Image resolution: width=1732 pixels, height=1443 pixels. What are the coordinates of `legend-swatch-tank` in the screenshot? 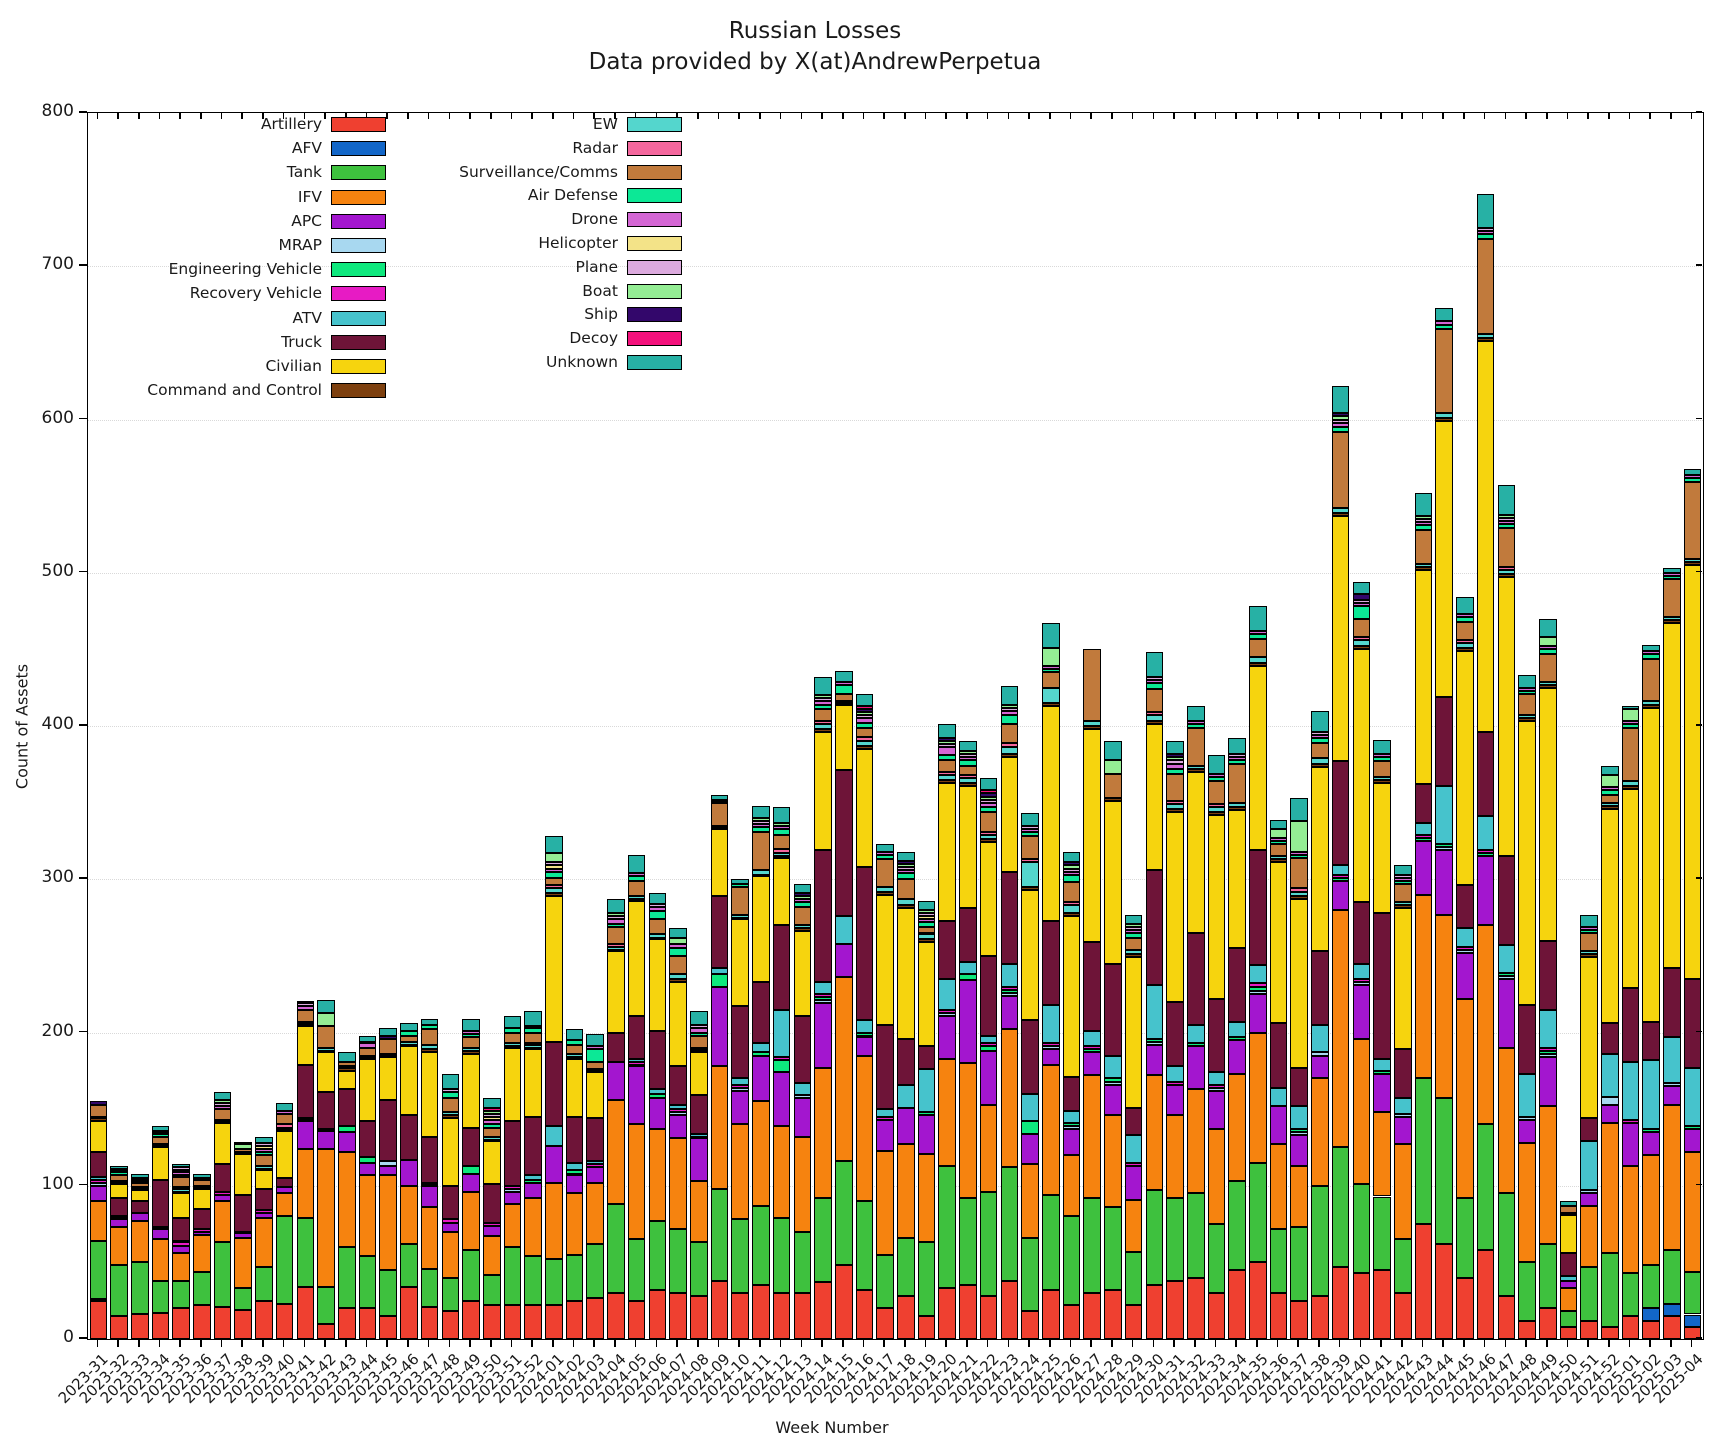 It's located at (358, 173).